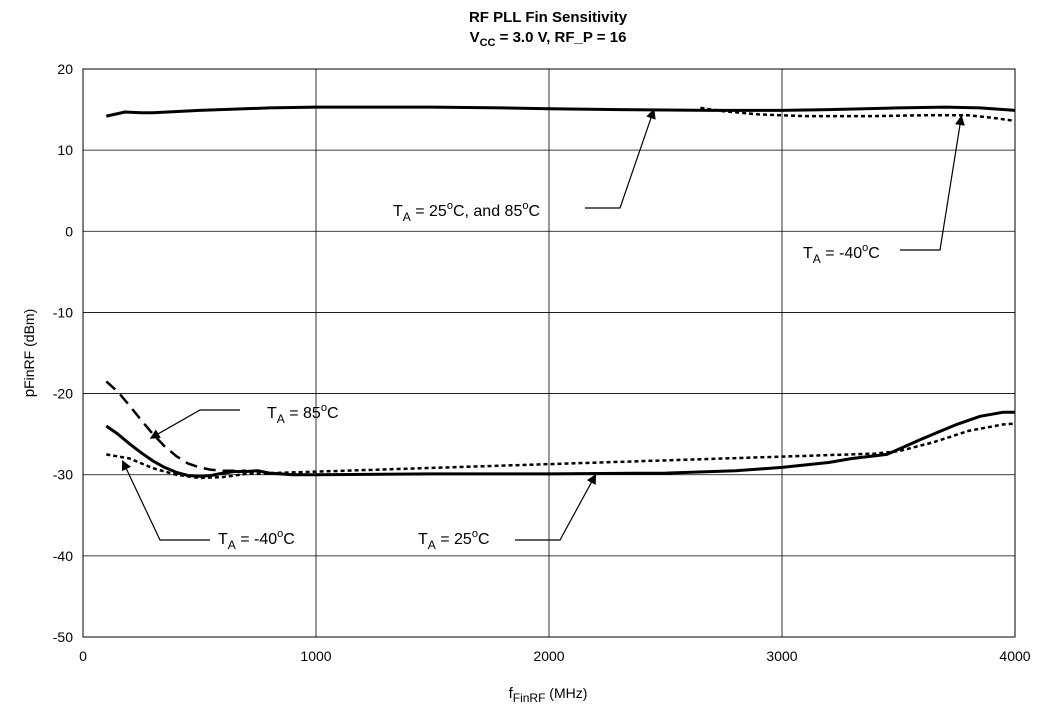 Image resolution: width=1039 pixels, height=709 pixels. What do you see at coordinates (63, 394) in the screenshot?
I see `y-tick-label-4: -20` at bounding box center [63, 394].